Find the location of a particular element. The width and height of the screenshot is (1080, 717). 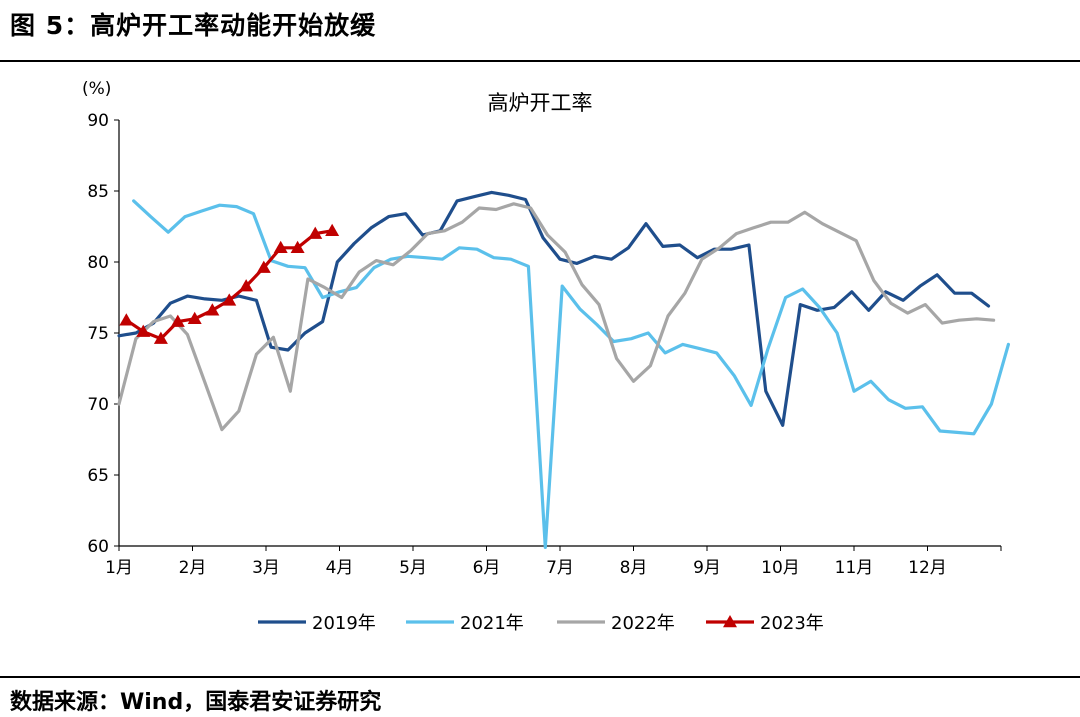

y-tick-label: 80 is located at coordinates (98, 263).